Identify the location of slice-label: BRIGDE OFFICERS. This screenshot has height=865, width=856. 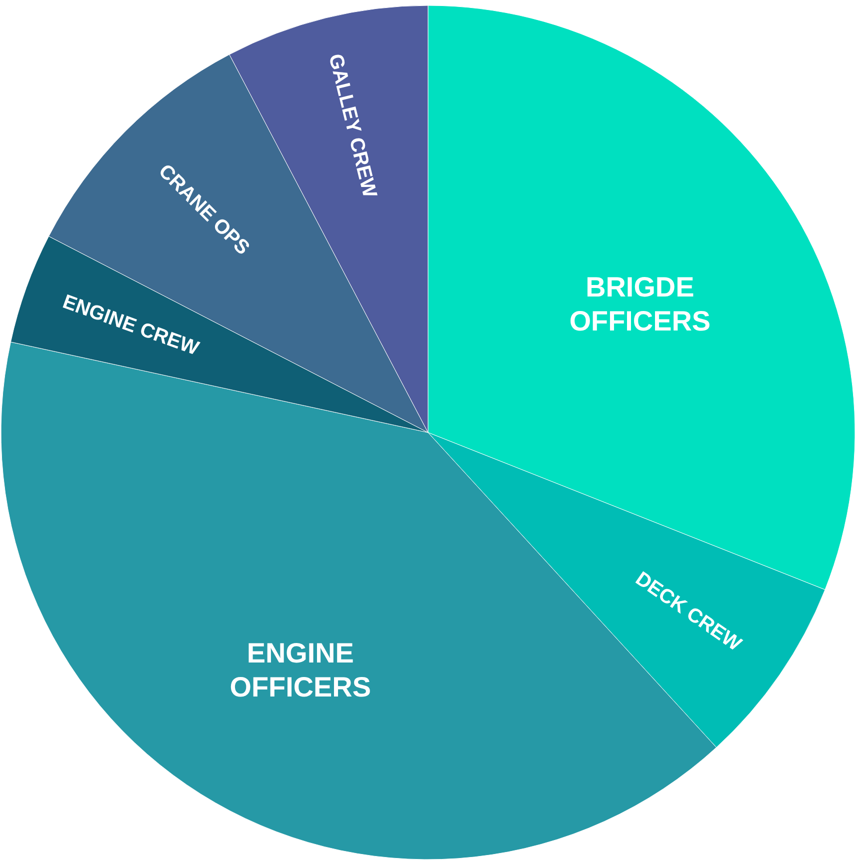
(639, 303).